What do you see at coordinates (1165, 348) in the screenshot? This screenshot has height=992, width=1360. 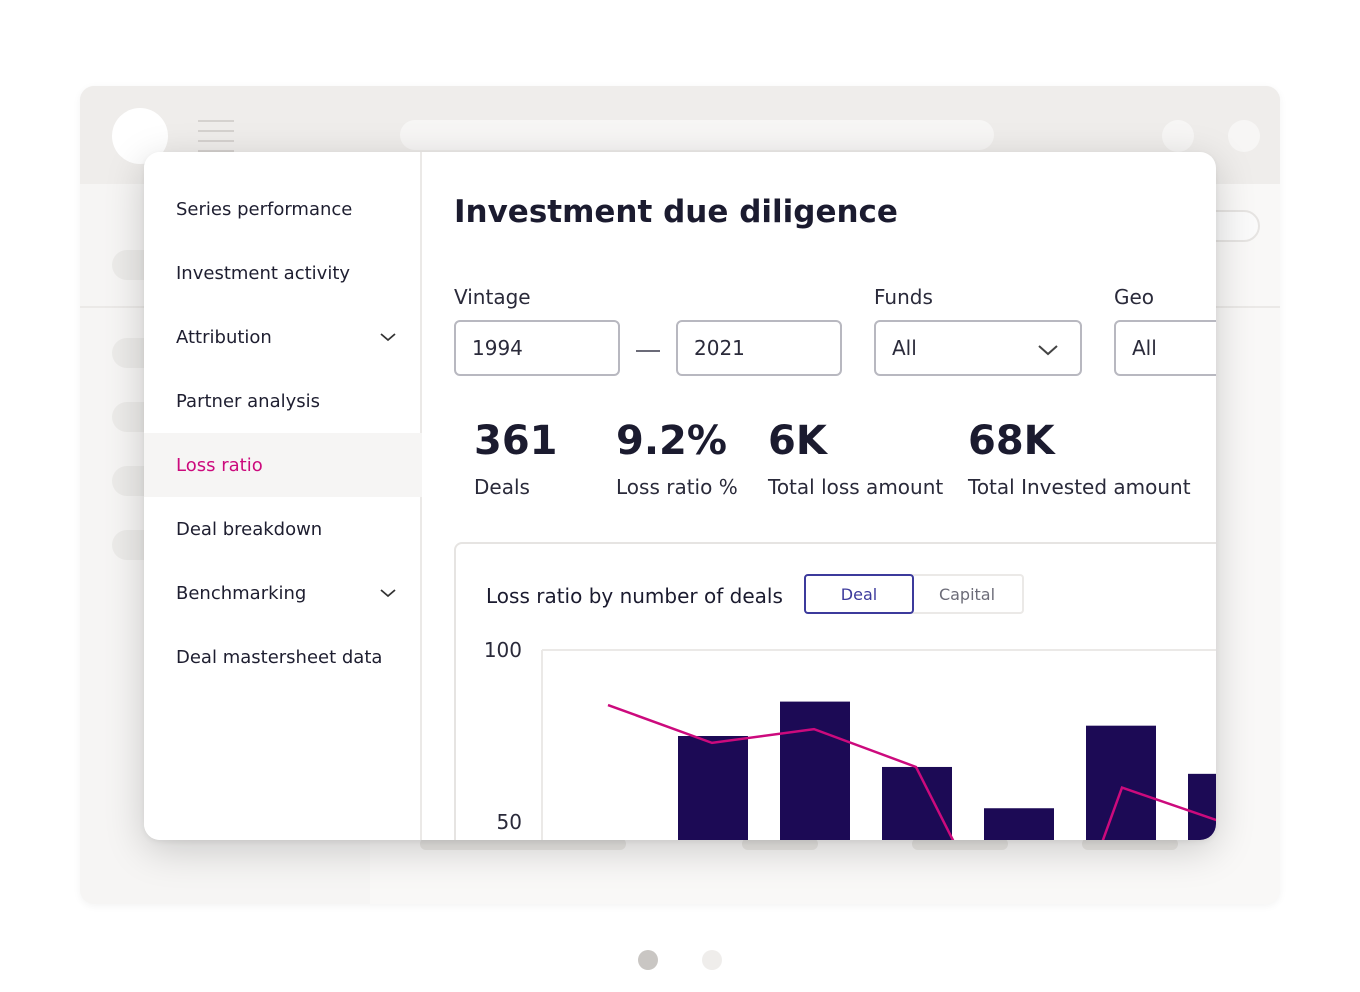 I see `geo-select: All` at bounding box center [1165, 348].